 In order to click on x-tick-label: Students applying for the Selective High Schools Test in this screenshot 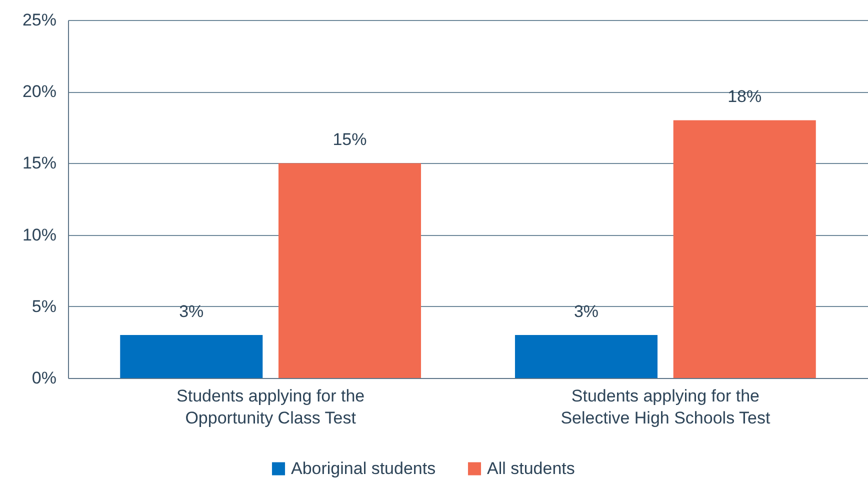, I will do `click(665, 407)`.